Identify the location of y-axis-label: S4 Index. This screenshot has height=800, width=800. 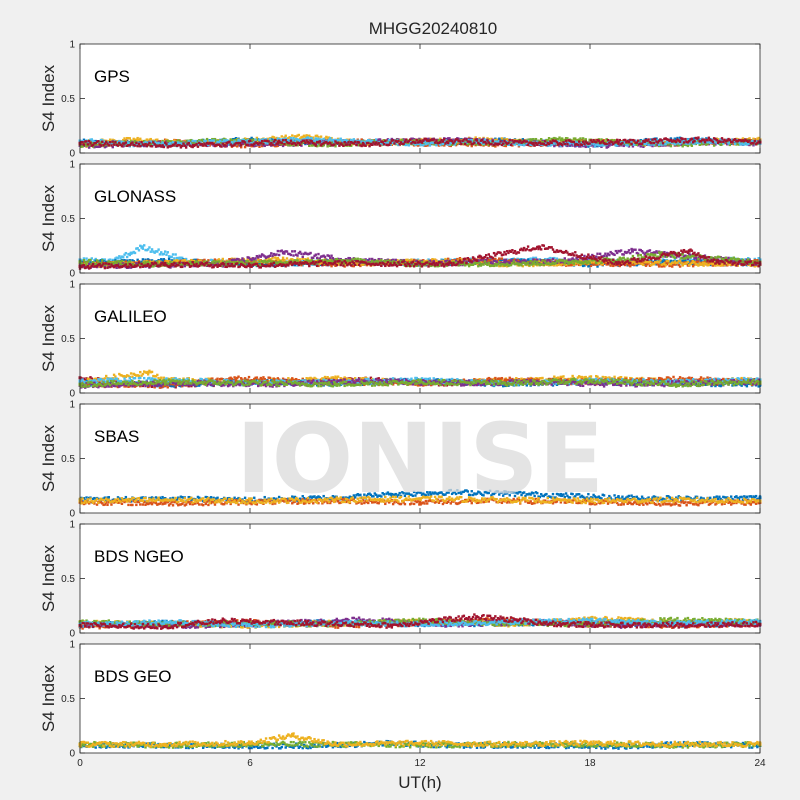
(48, 98).